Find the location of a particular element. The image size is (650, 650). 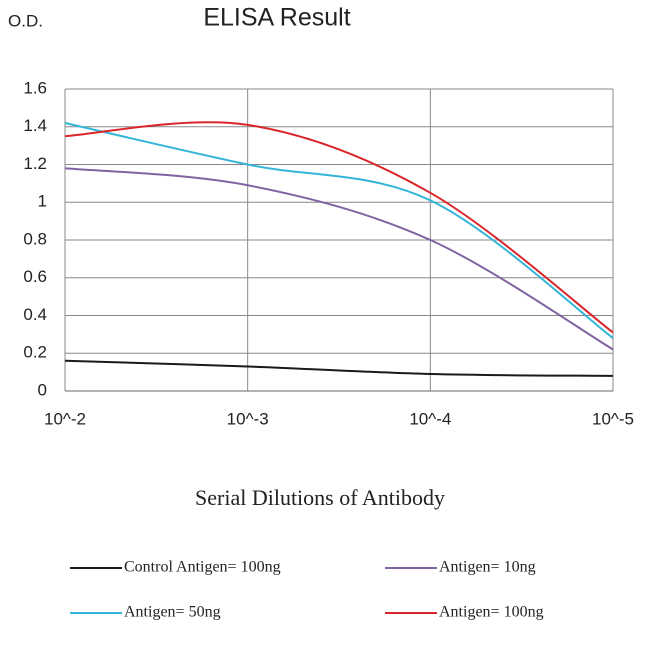

legend-label: Antigen= 10ng is located at coordinates (487, 567).